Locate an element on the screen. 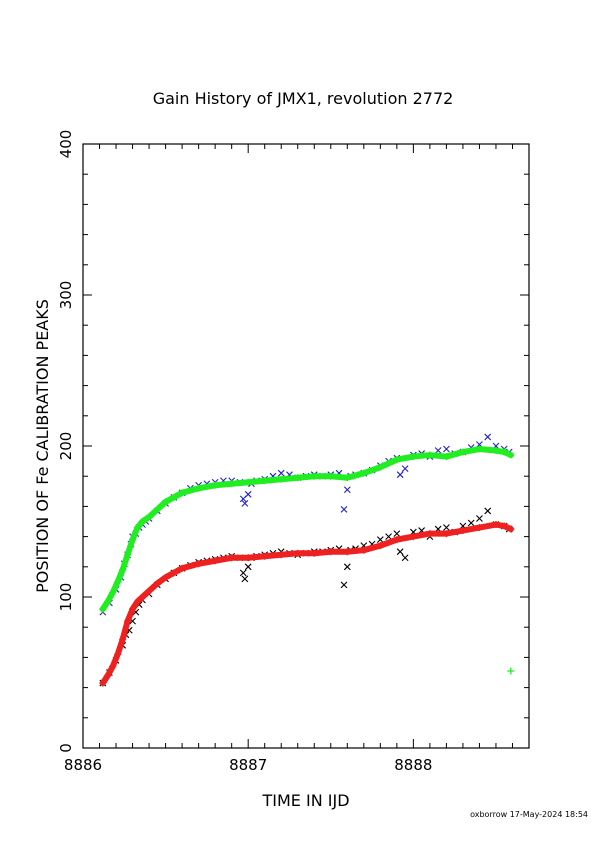  x-tick-label: 8887 is located at coordinates (248, 765).